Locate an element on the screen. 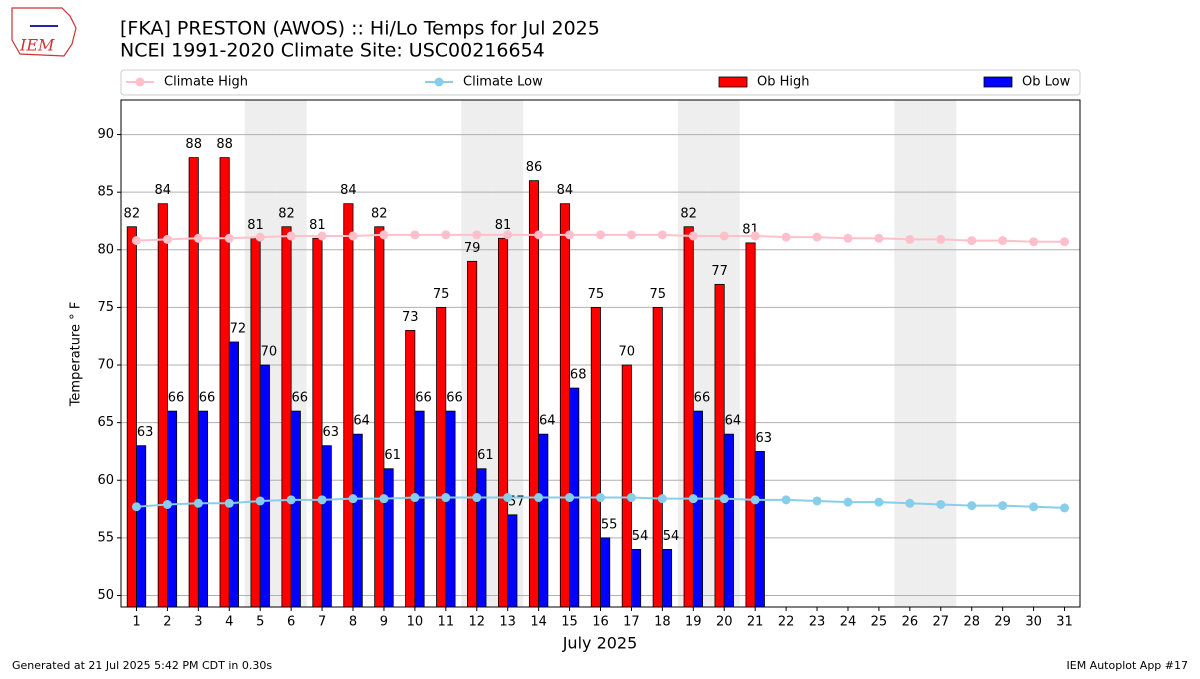  x-tick-label: 14 is located at coordinates (538, 622).